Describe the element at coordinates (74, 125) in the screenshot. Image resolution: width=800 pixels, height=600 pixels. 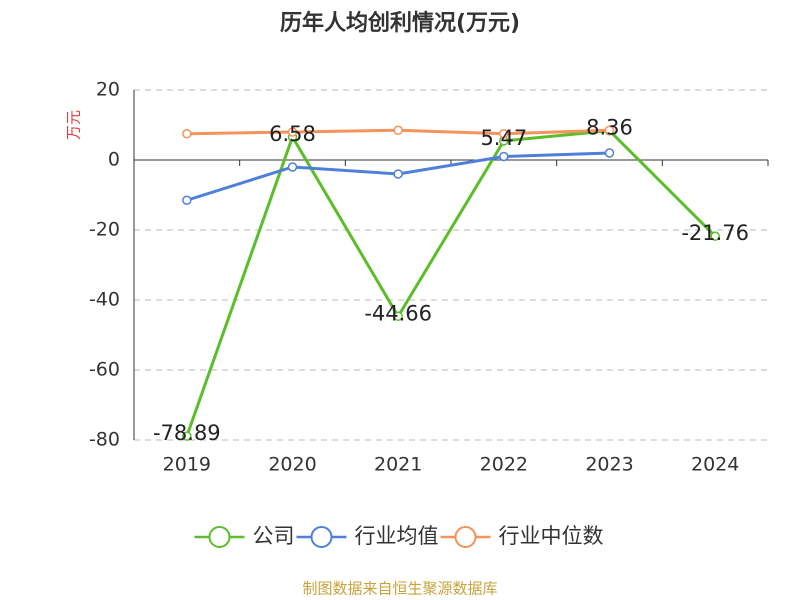
I see `y-axis-label: 万元` at that location.